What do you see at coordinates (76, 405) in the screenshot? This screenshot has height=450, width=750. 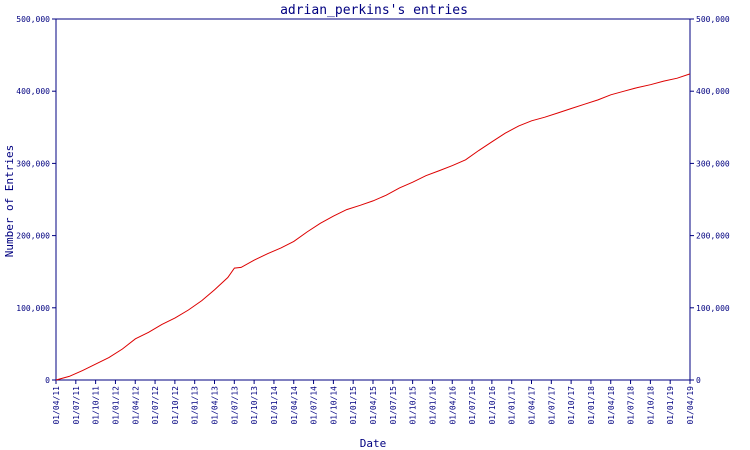 I see `x-tick-label: 01/07/11` at bounding box center [76, 405].